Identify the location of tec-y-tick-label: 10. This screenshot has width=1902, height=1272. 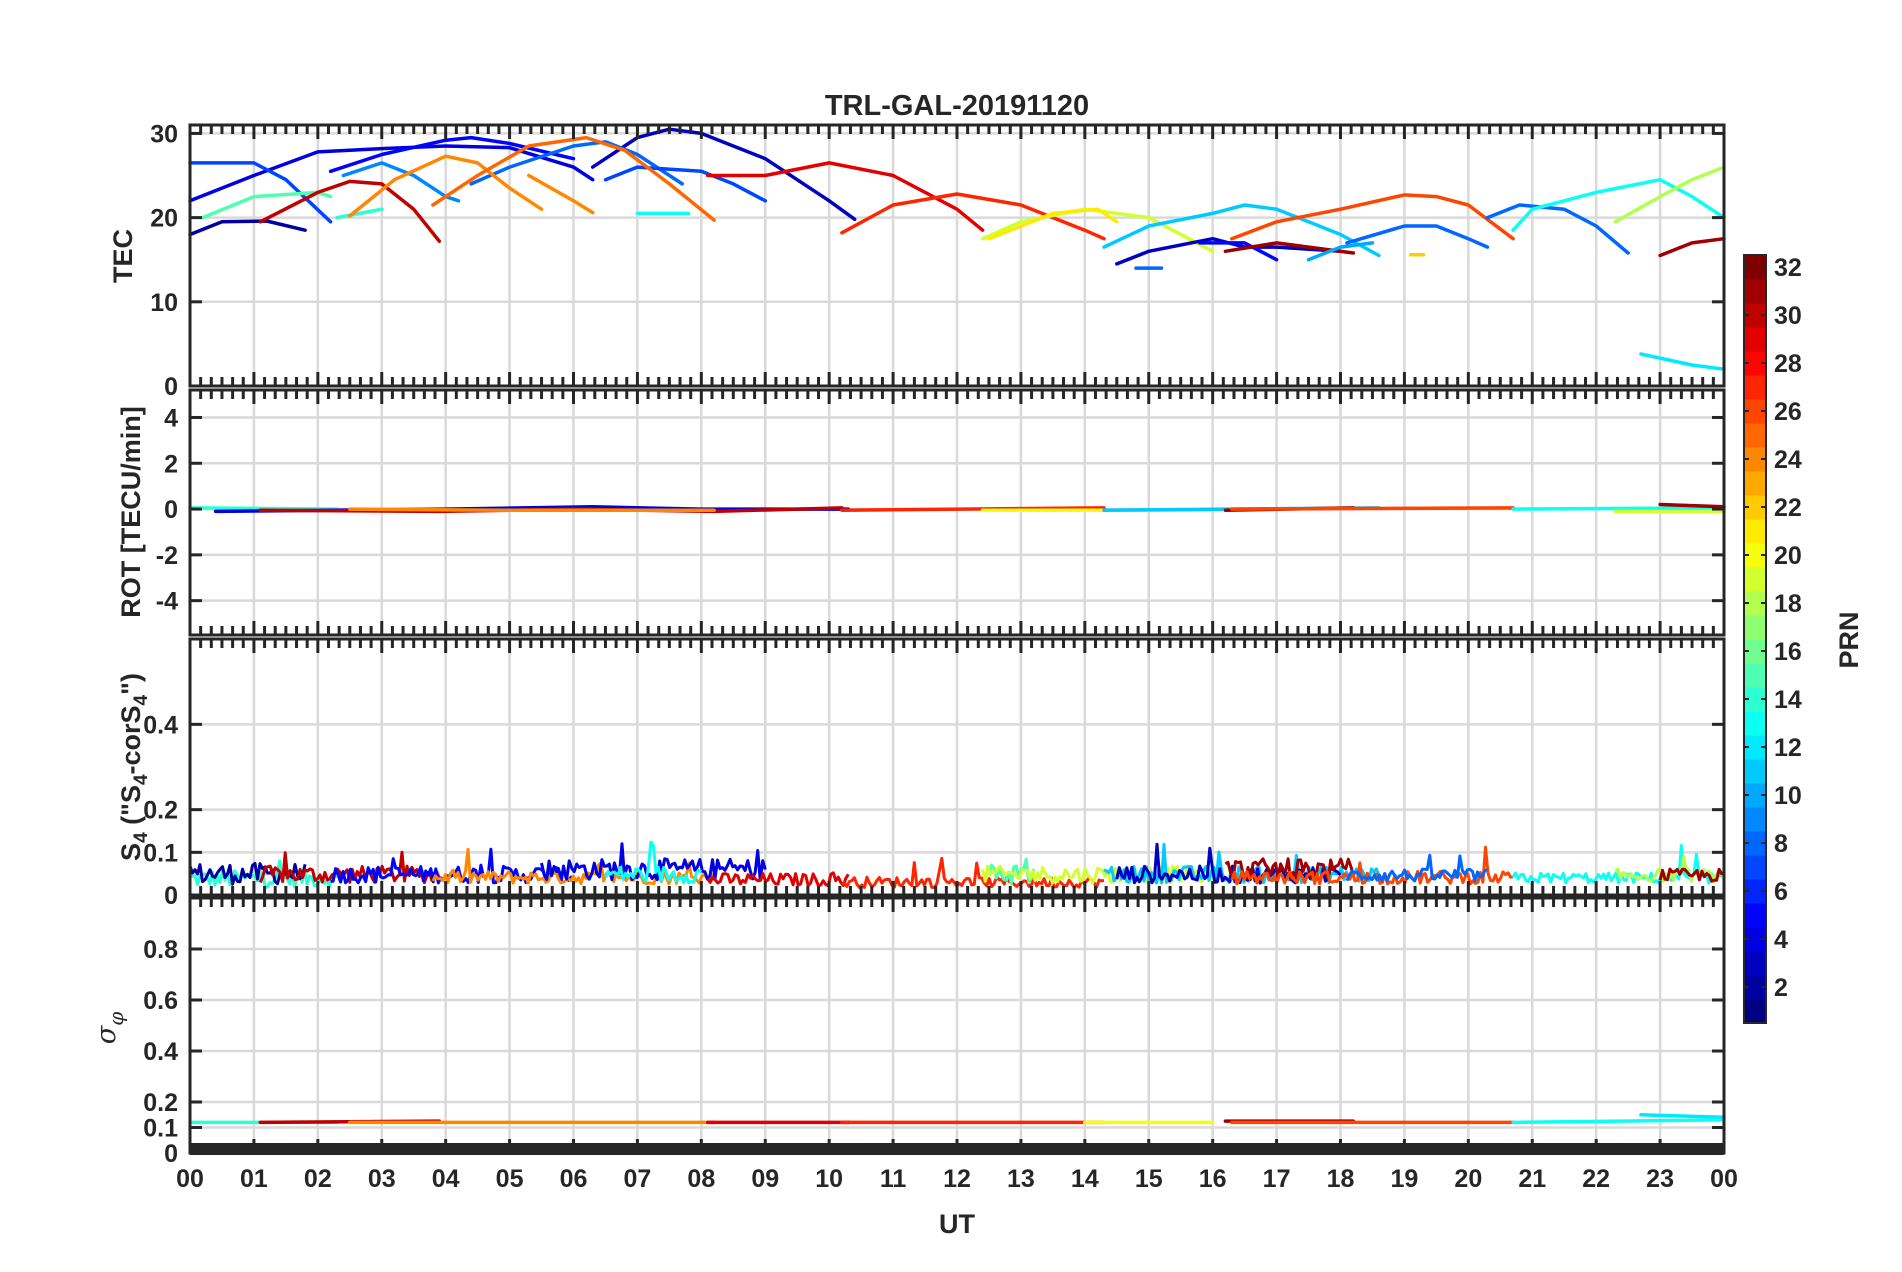
(164, 303).